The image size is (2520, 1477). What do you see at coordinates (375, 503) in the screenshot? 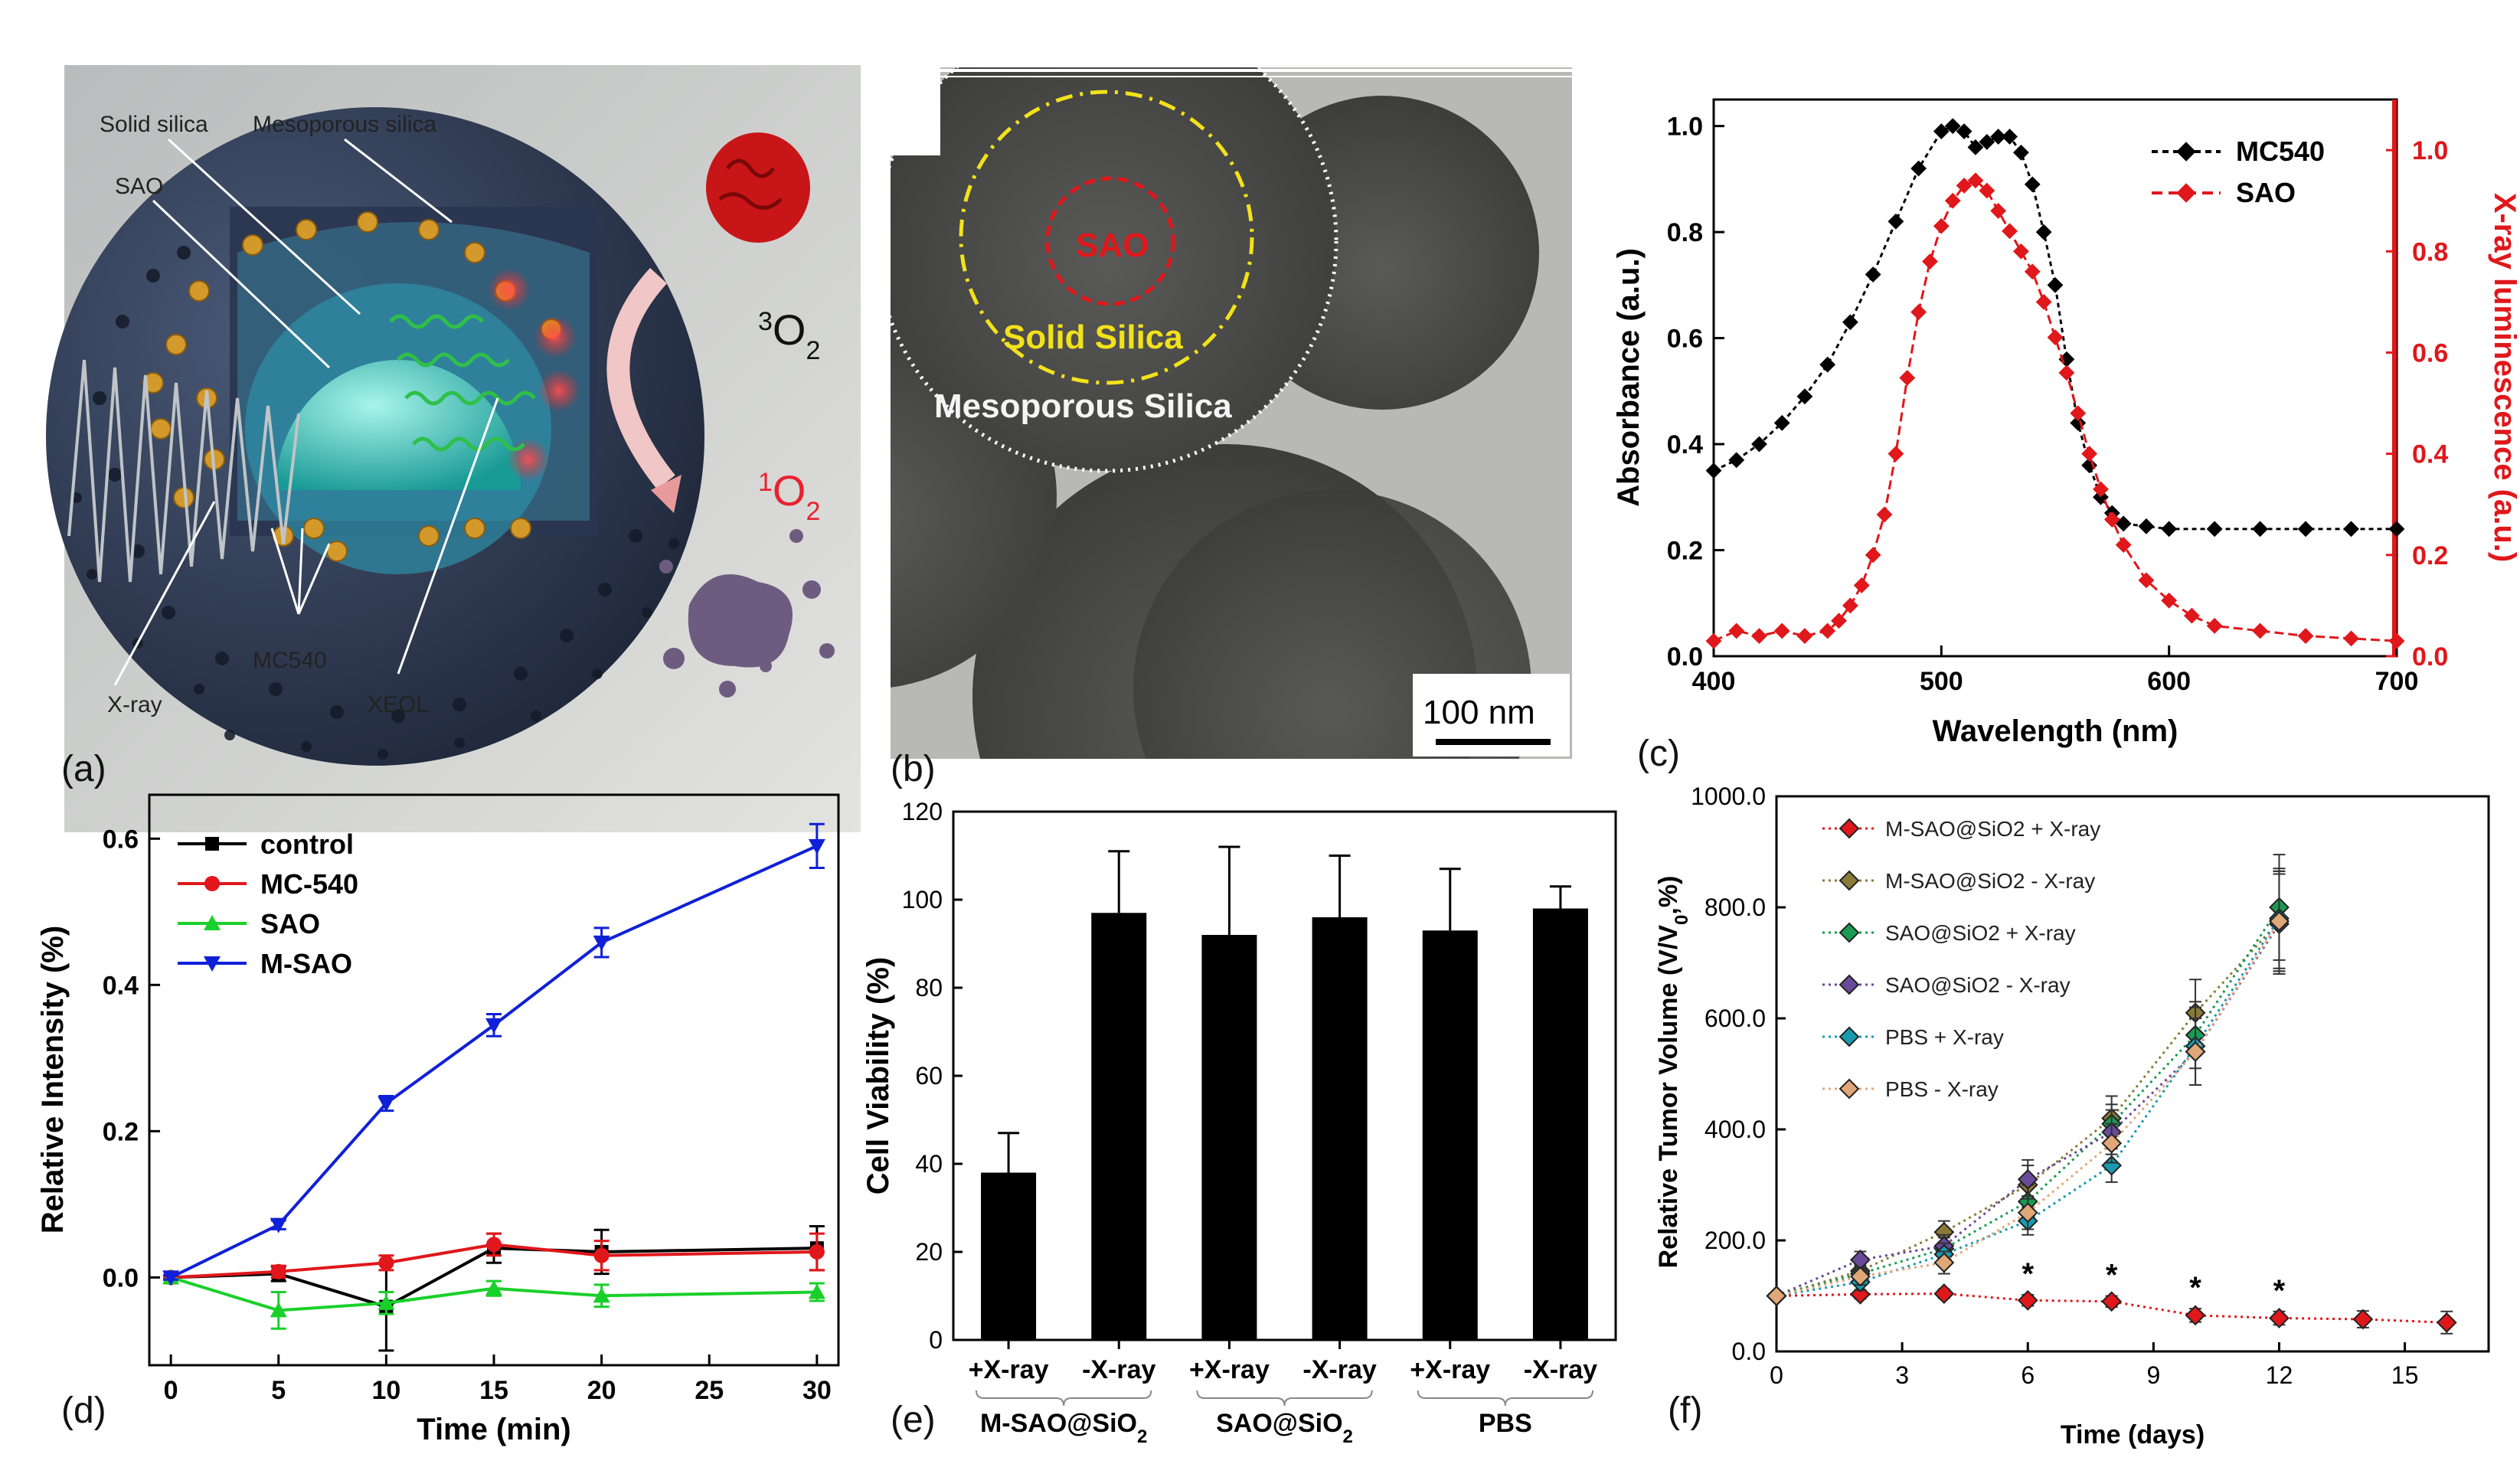
I see `shell-pores-icon` at bounding box center [375, 503].